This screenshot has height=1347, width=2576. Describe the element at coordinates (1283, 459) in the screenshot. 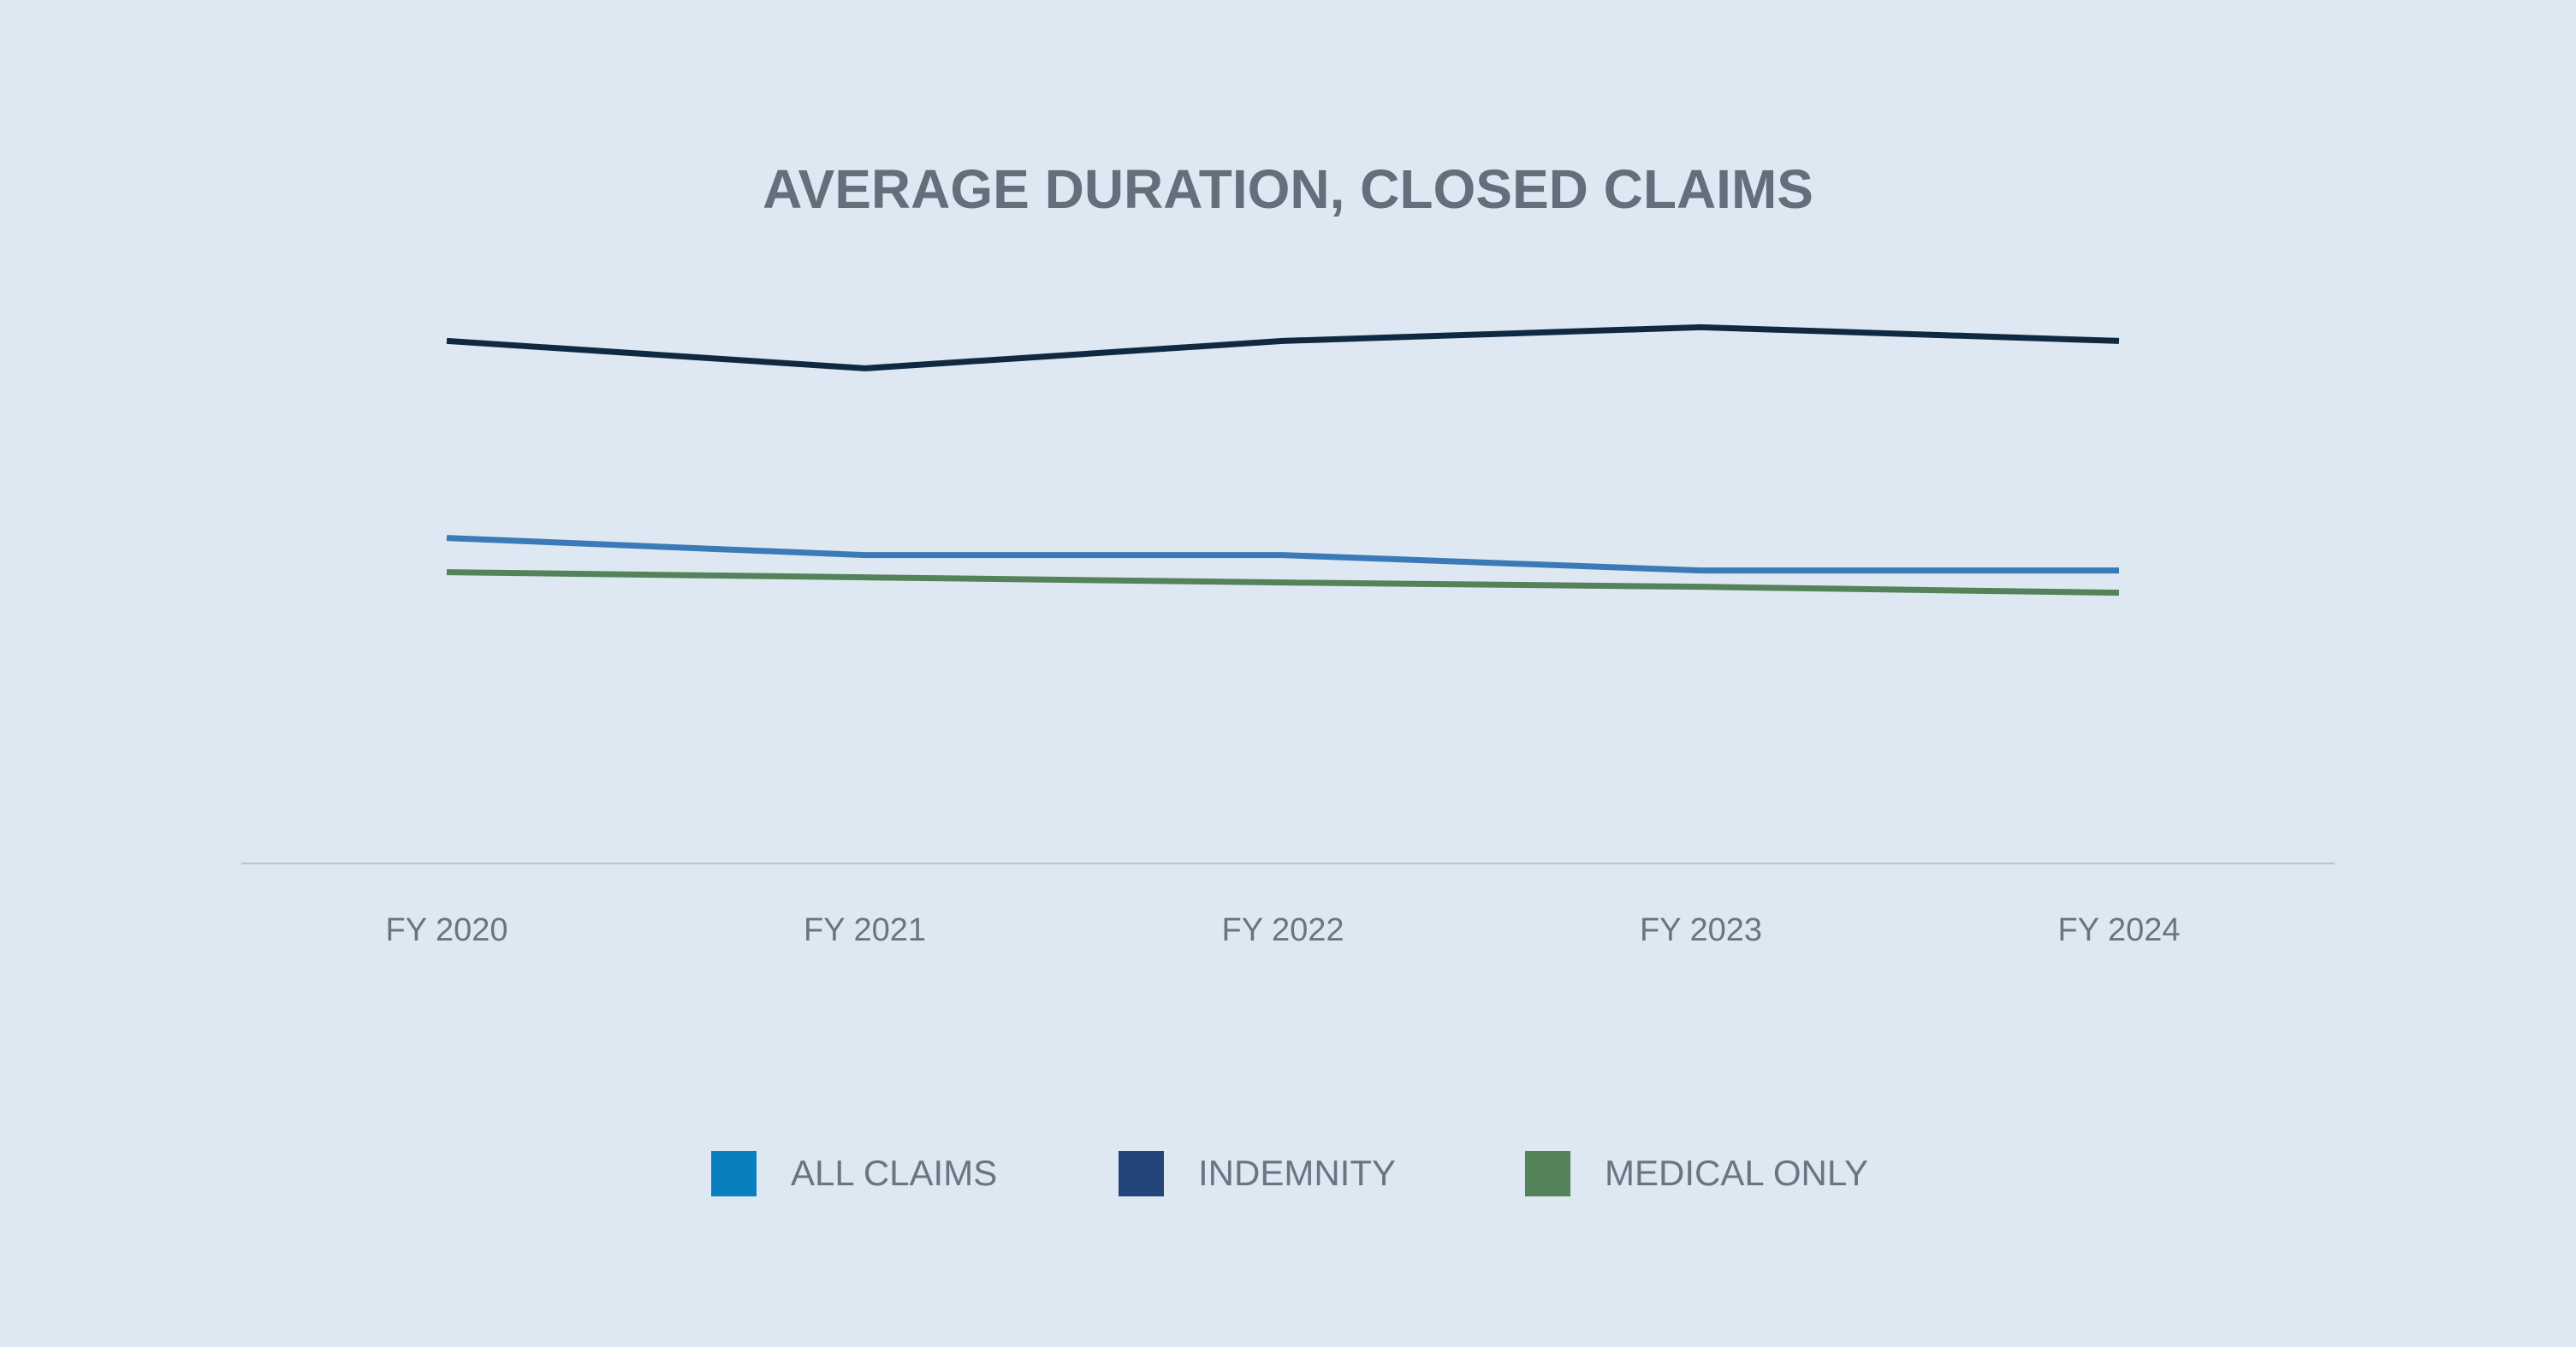

I see `series-layer` at that location.